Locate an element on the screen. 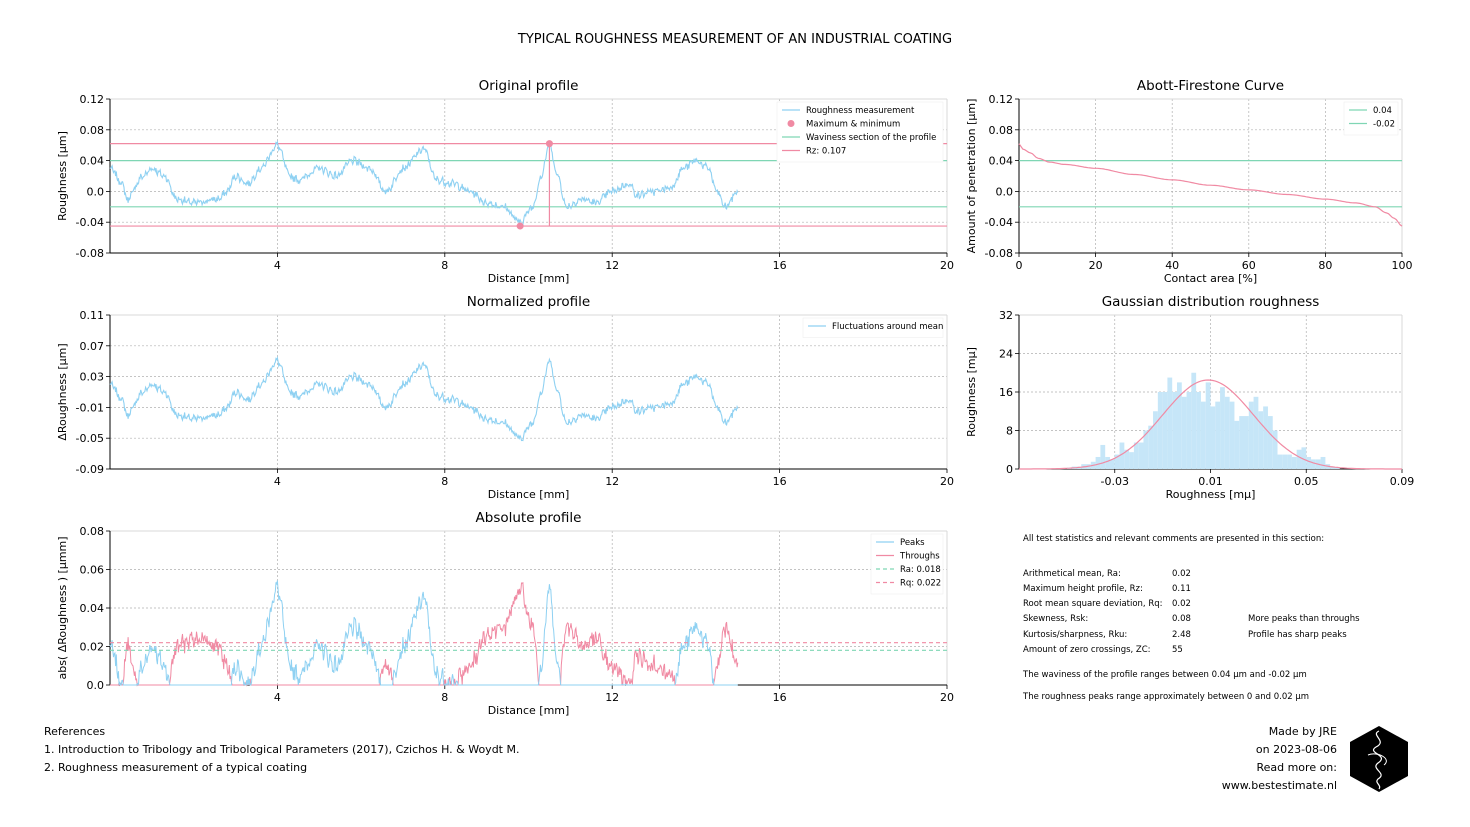  fluctuation-line is located at coordinates (424, 399).